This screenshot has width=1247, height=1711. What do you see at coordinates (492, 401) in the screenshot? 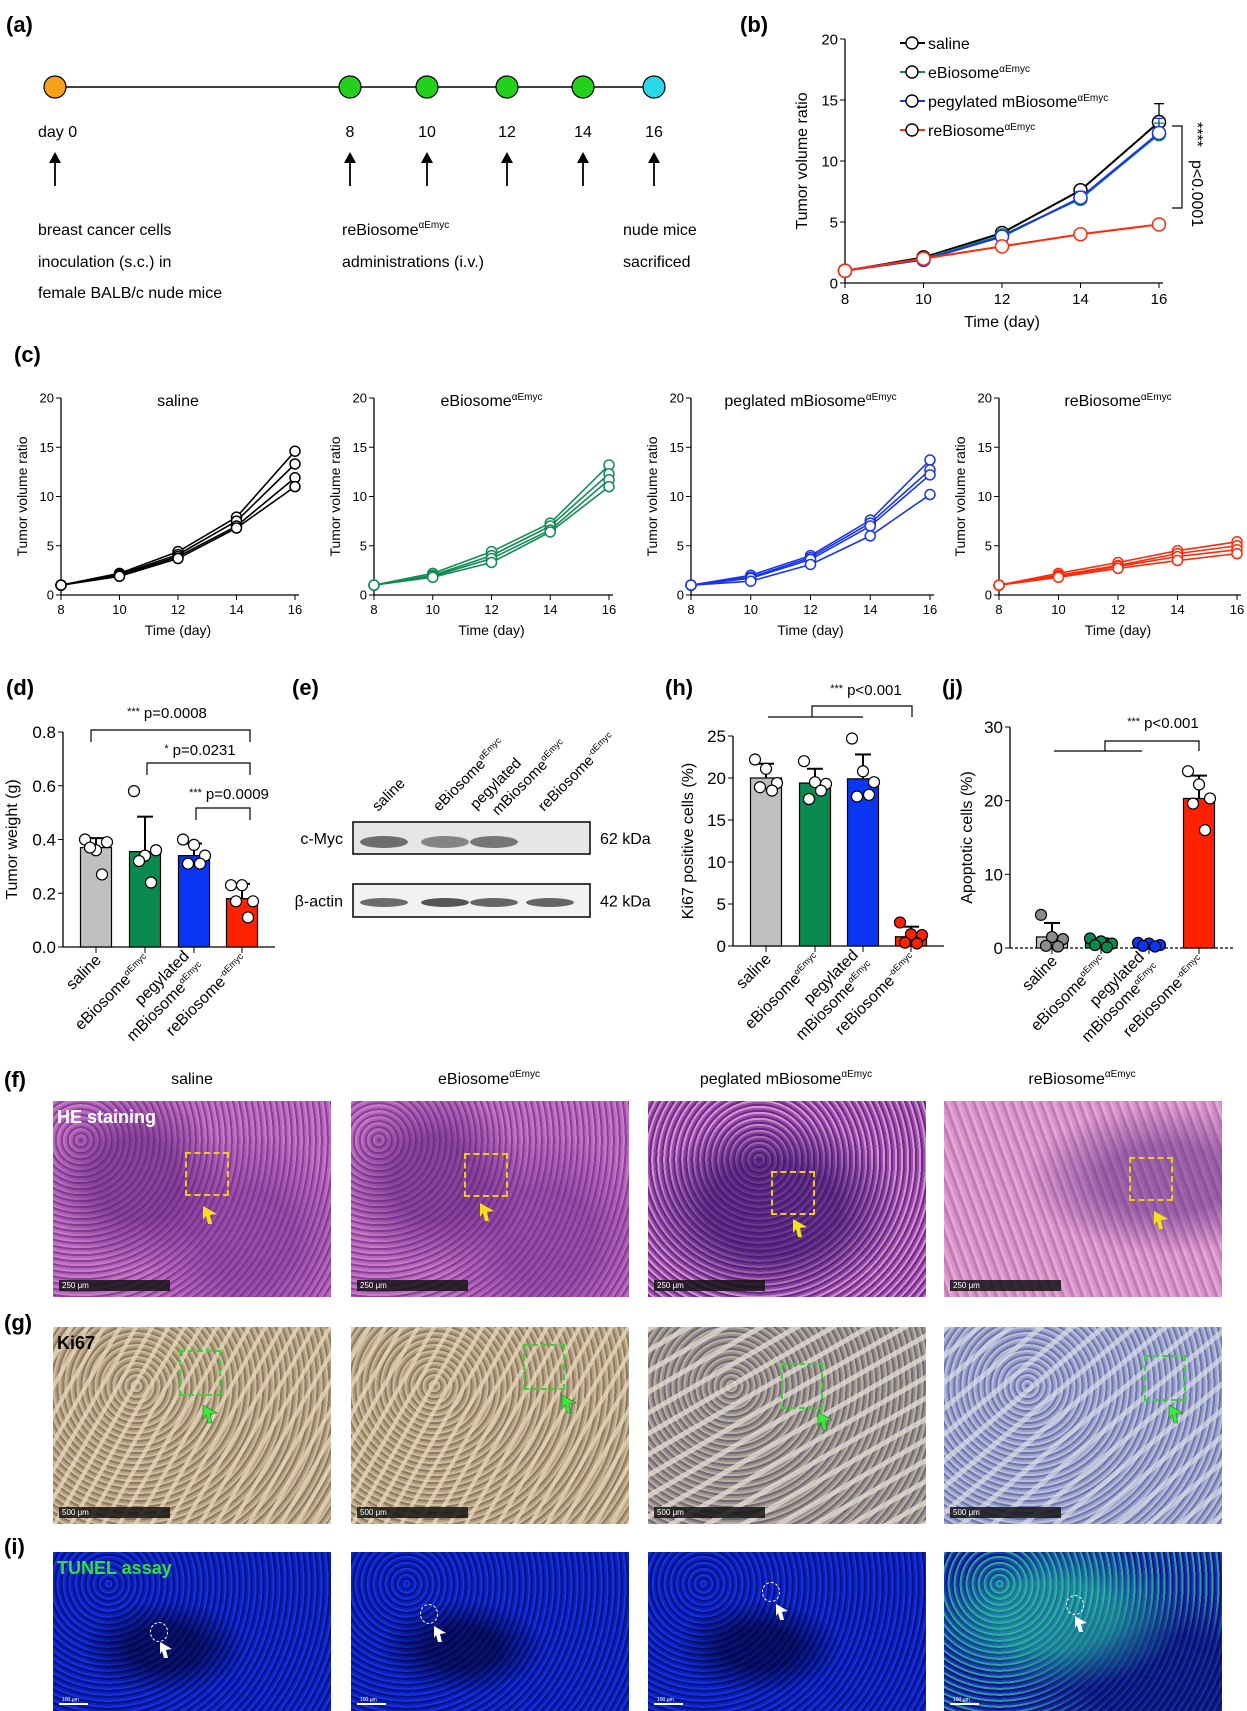
I see `chart-title: eBiosomeαEmyc` at bounding box center [492, 401].